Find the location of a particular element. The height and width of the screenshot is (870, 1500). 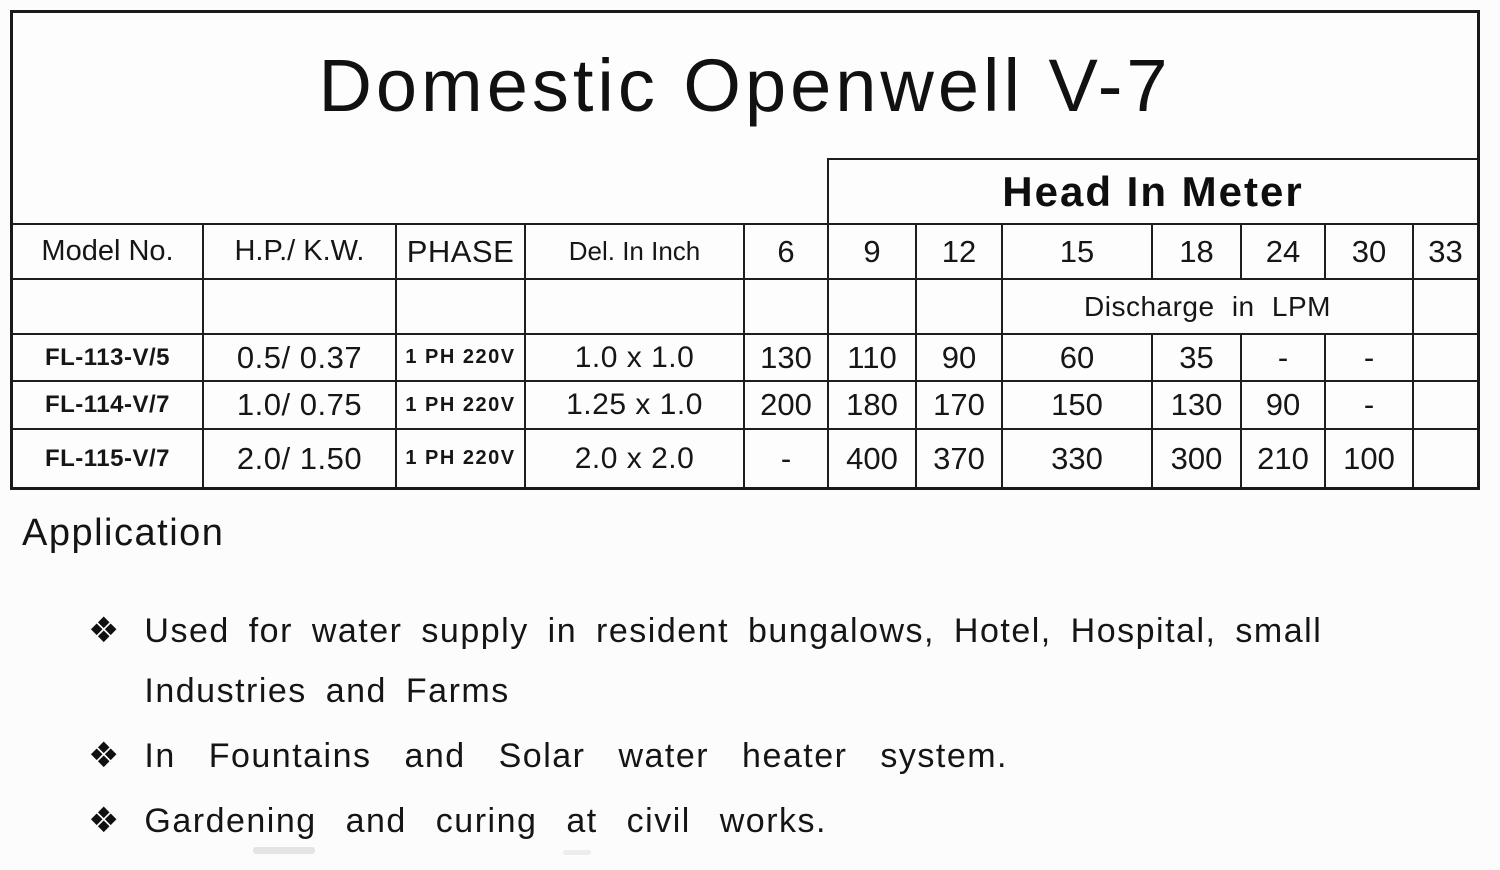

col-header-head-6: 6 is located at coordinates (785, 250).